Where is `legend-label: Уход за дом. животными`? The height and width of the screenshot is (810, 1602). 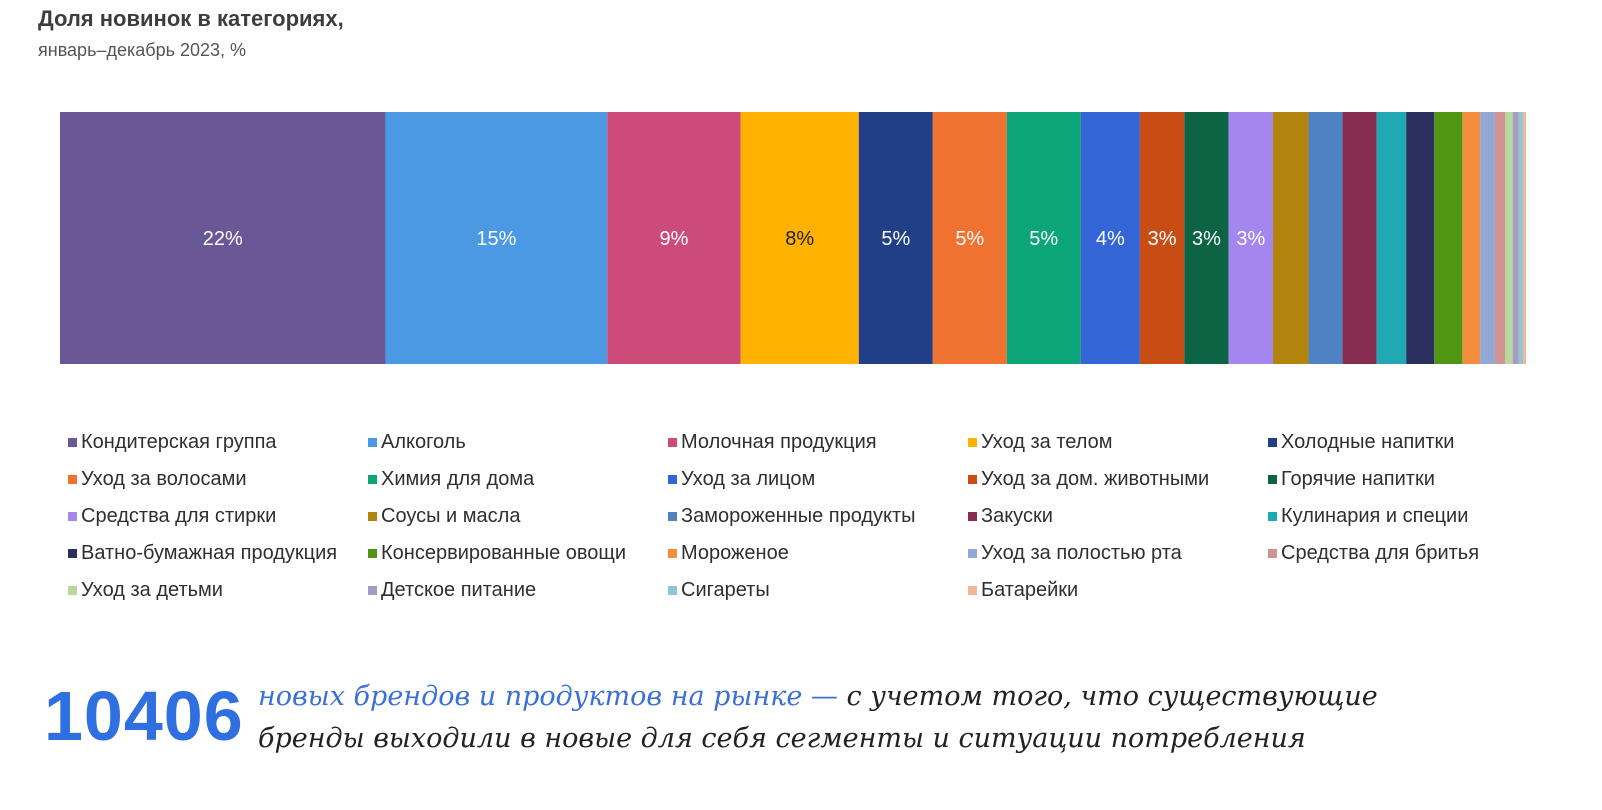 legend-label: Уход за дом. животными is located at coordinates (1095, 479).